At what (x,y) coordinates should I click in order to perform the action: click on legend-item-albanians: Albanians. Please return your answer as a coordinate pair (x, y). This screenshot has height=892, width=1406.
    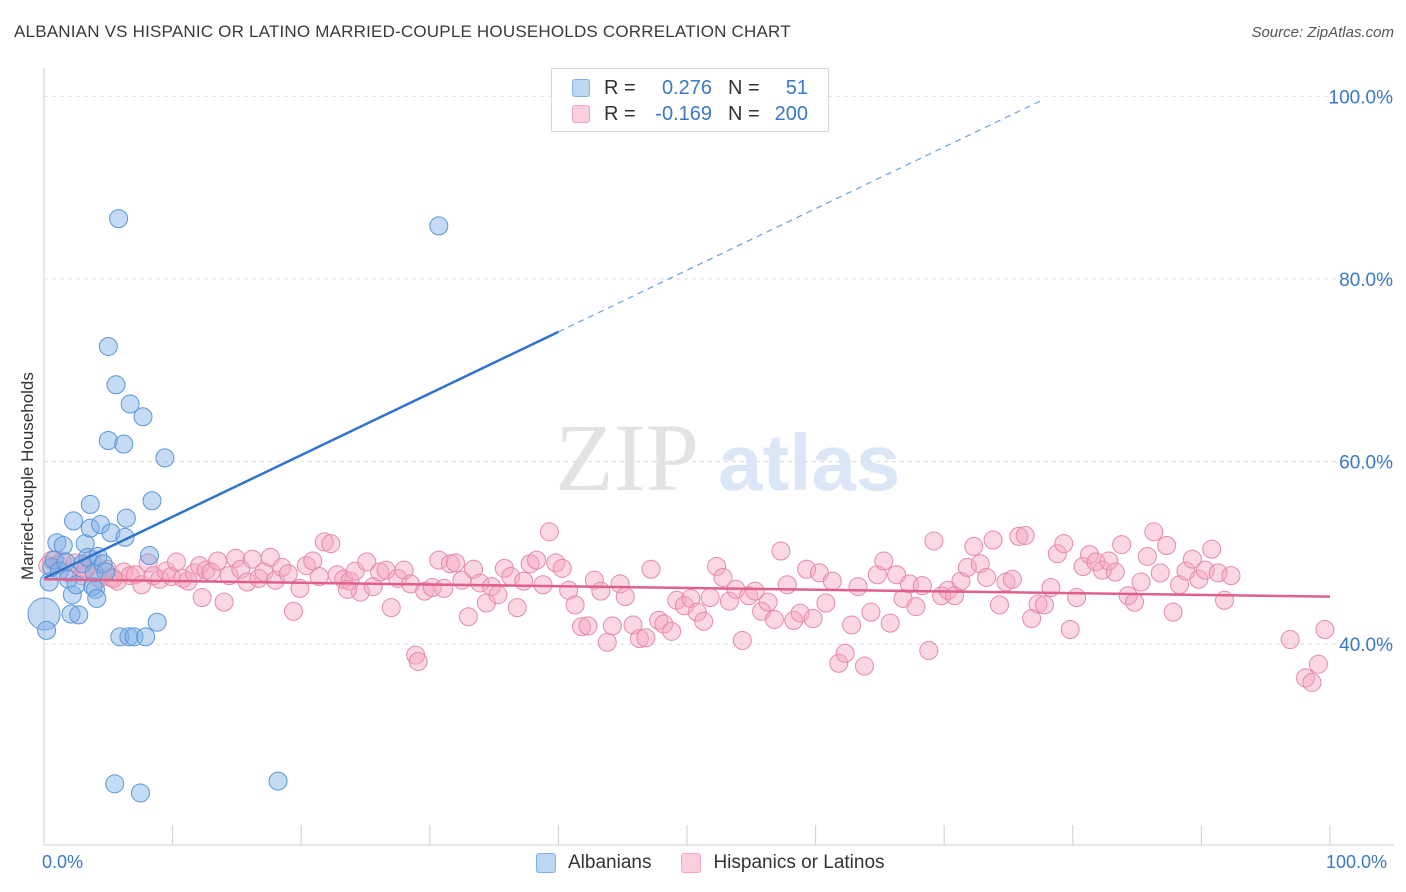
    Looking at the image, I should click on (593, 863).